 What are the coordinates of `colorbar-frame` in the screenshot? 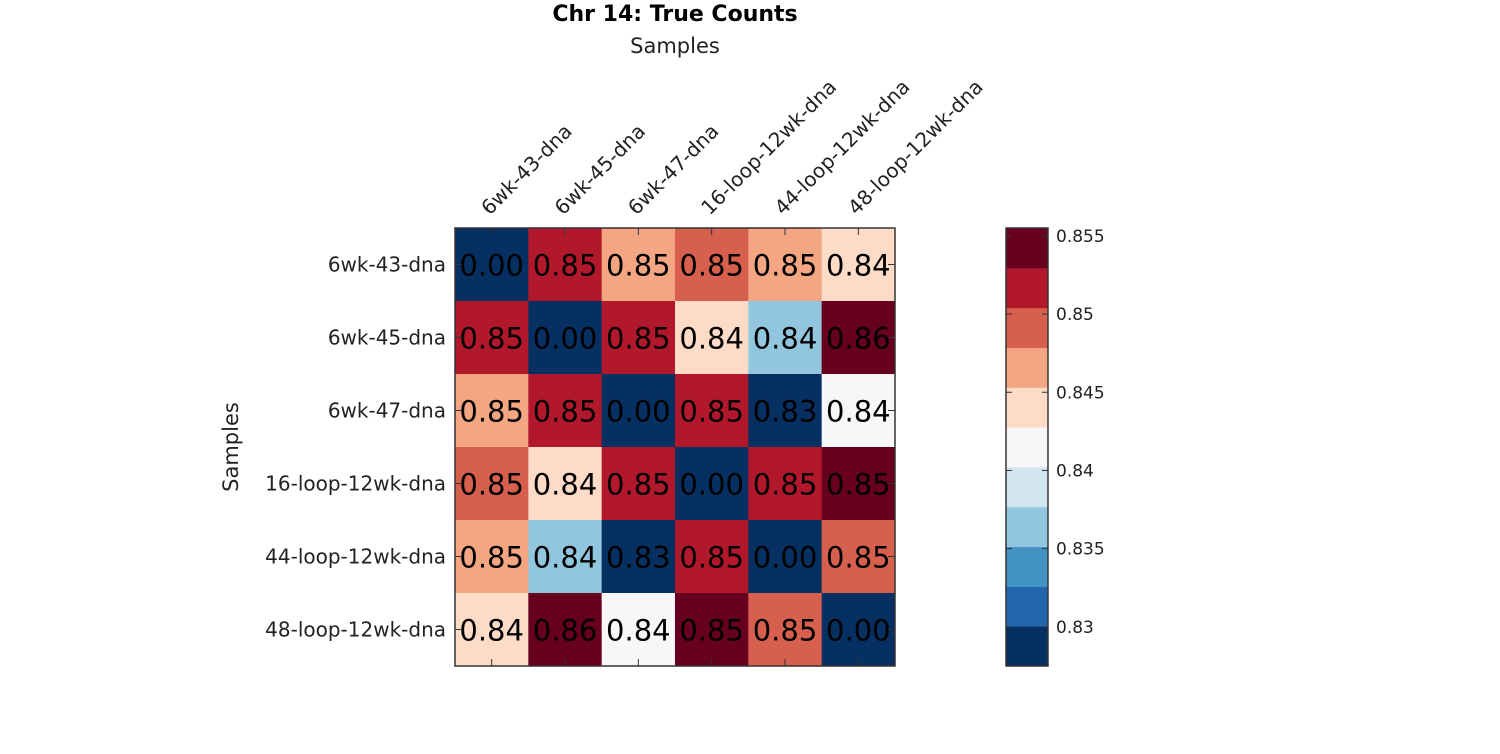 It's located at (1027, 447).